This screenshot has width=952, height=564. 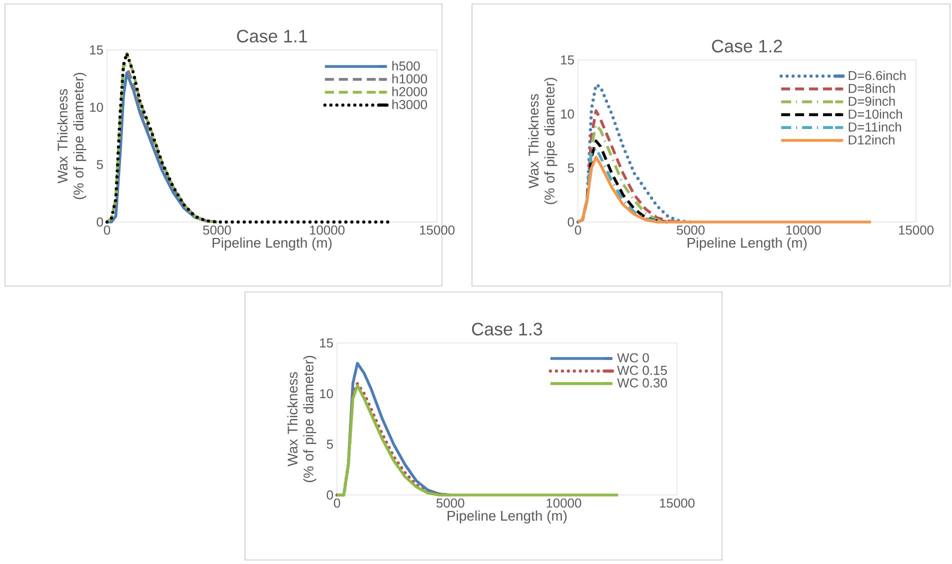 I want to click on legend-label: D=6.6inch, so click(x=877, y=75).